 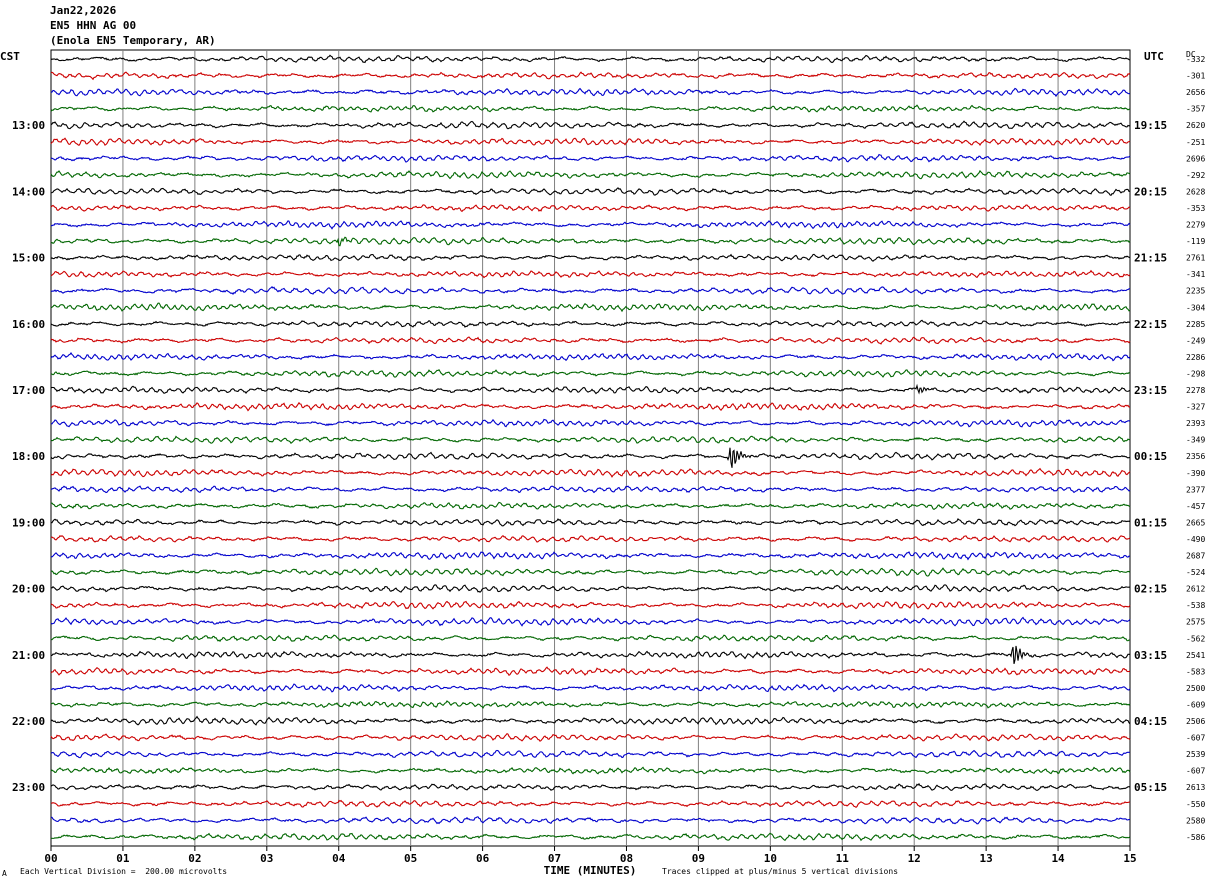 What do you see at coordinates (1150, 324) in the screenshot?
I see `right-hour-label-22:15: 22:15` at bounding box center [1150, 324].